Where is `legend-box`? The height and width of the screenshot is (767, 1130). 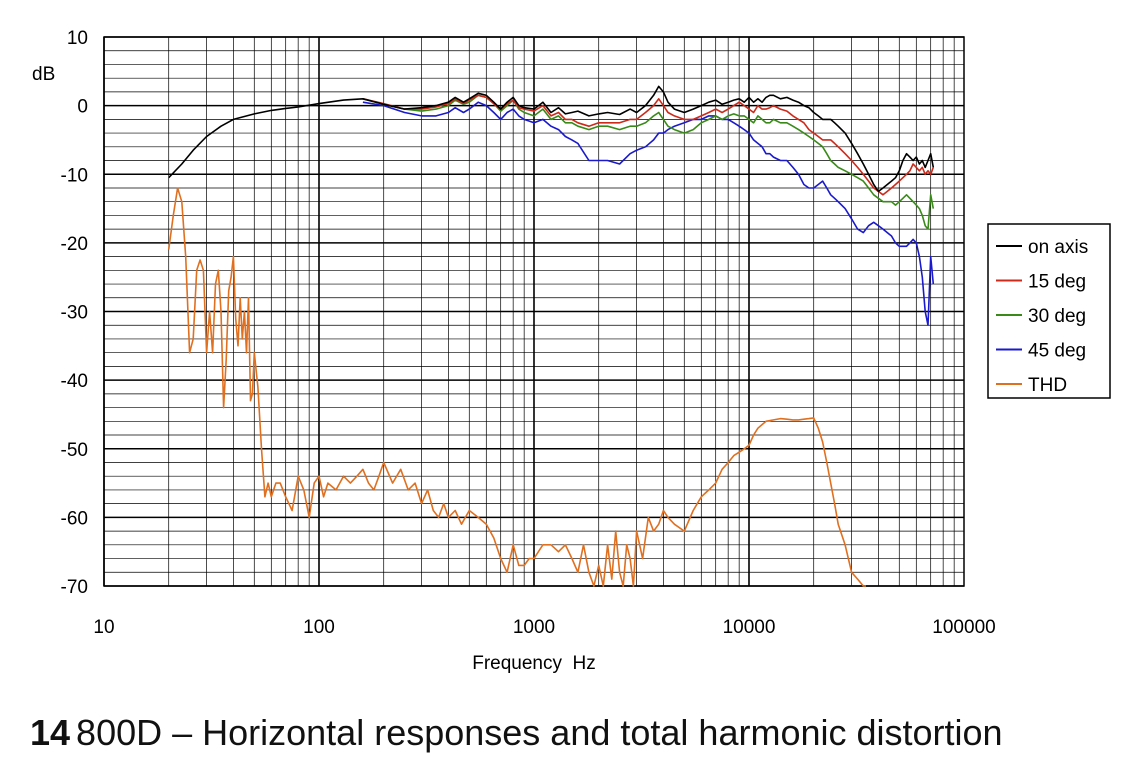
legend-box is located at coordinates (1049, 311).